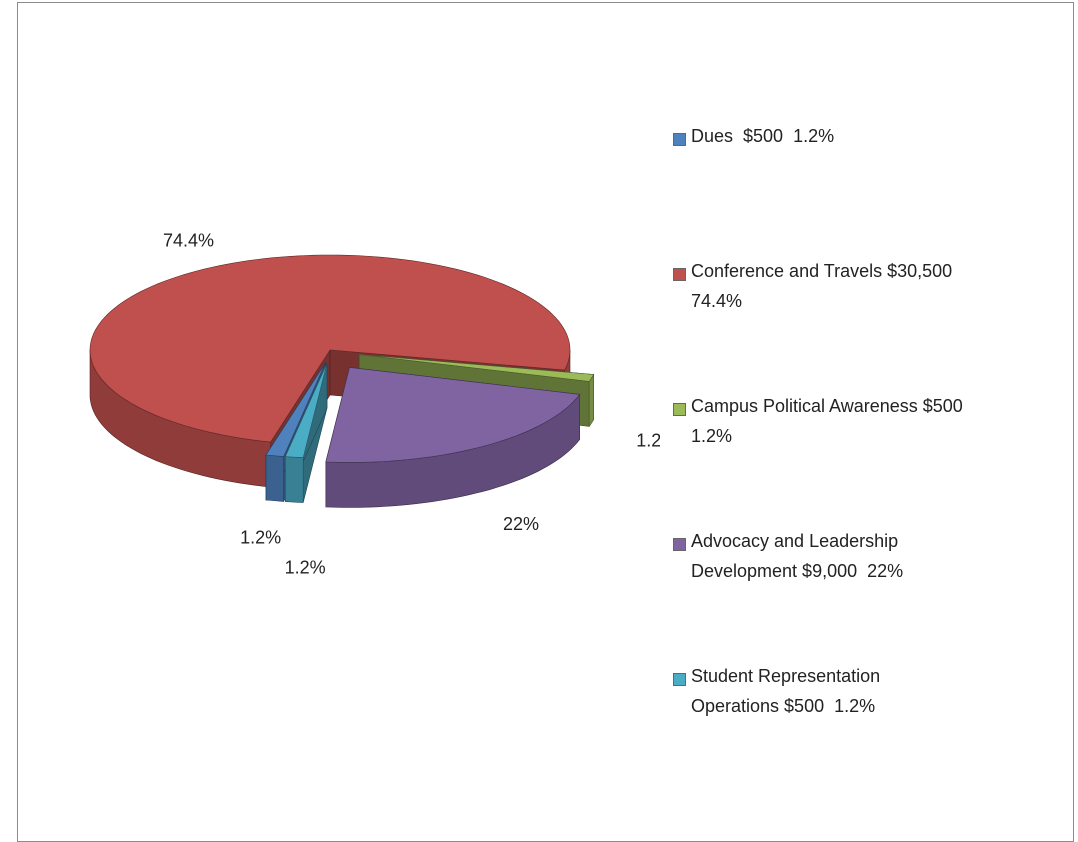 Image resolution: width=1078 pixels, height=842 pixels. Describe the element at coordinates (763, 136) in the screenshot. I see `legend-label: Dues $500 1.2%` at that location.